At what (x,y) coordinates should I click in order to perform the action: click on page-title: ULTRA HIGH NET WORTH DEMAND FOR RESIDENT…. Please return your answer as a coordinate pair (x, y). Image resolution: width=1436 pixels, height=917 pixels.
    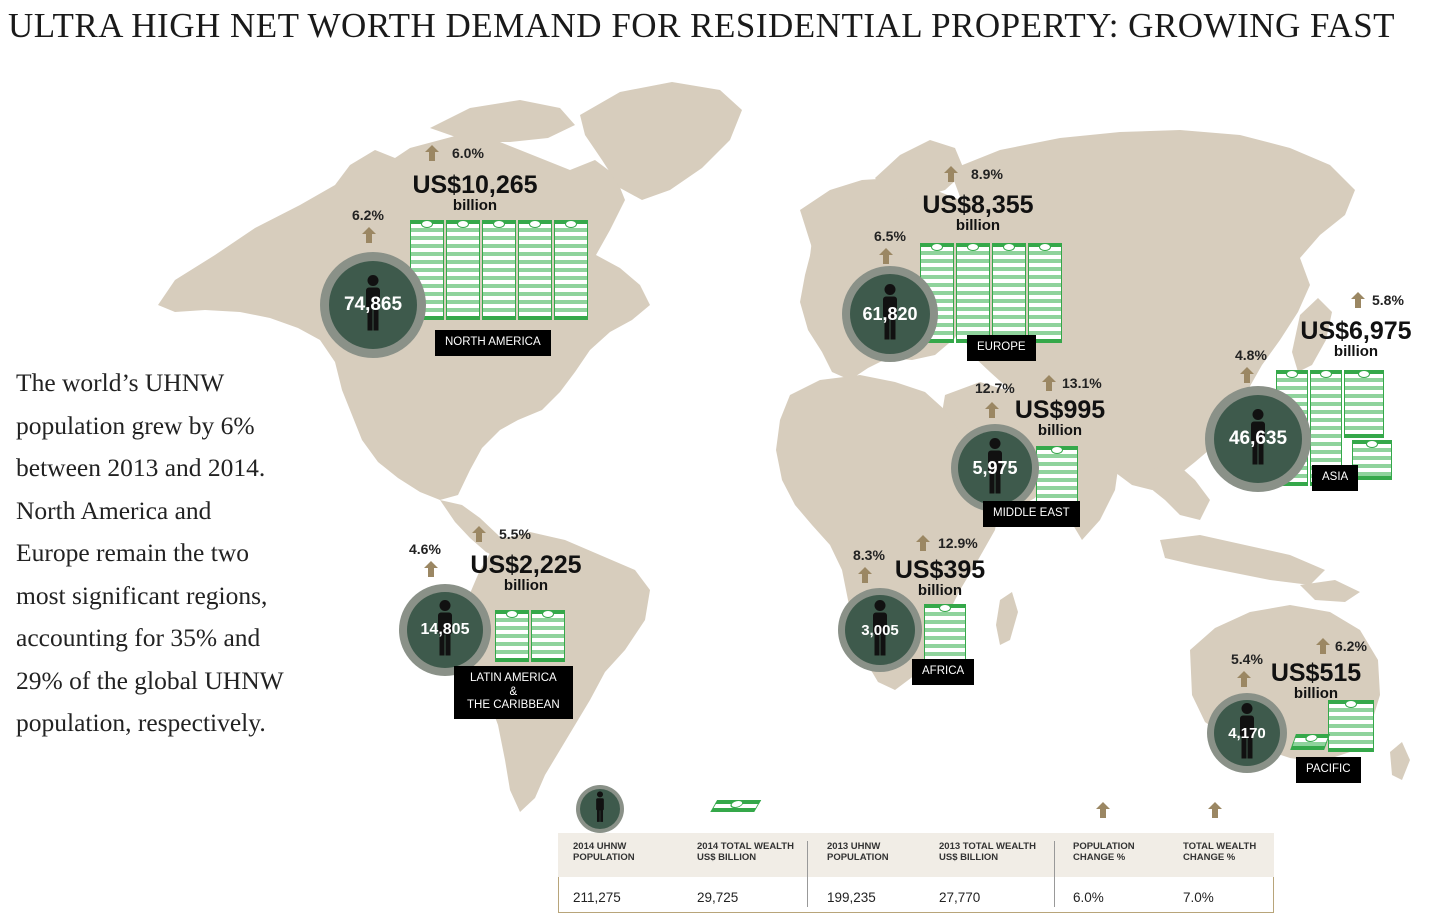
    Looking at the image, I should click on (702, 25).